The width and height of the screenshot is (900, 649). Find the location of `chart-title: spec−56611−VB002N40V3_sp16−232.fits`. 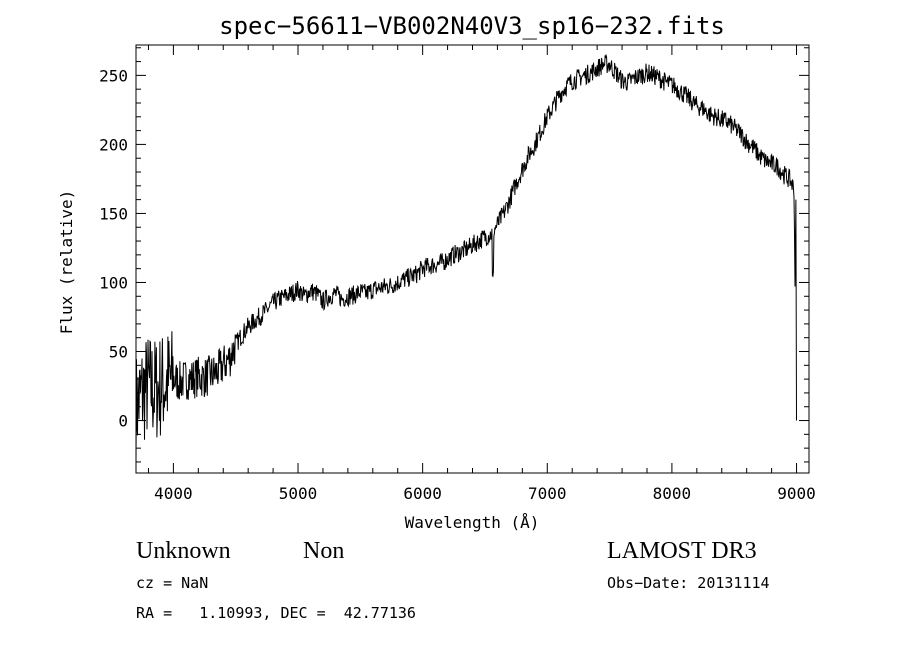

chart-title: spec−56611−VB002N40V3_sp16−232.fits is located at coordinates (472, 26).